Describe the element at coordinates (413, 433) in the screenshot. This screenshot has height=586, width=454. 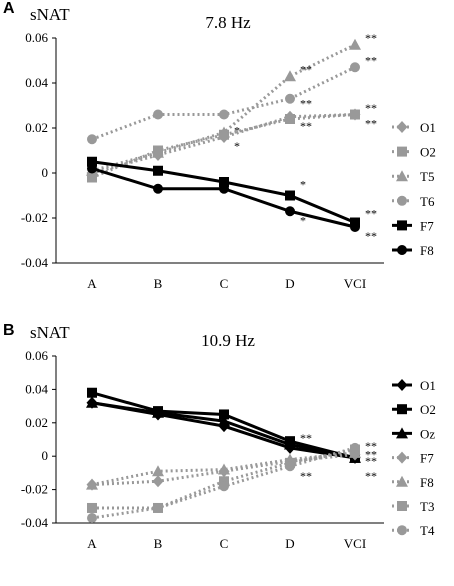
I see `legend-item-oz: Oz` at that location.